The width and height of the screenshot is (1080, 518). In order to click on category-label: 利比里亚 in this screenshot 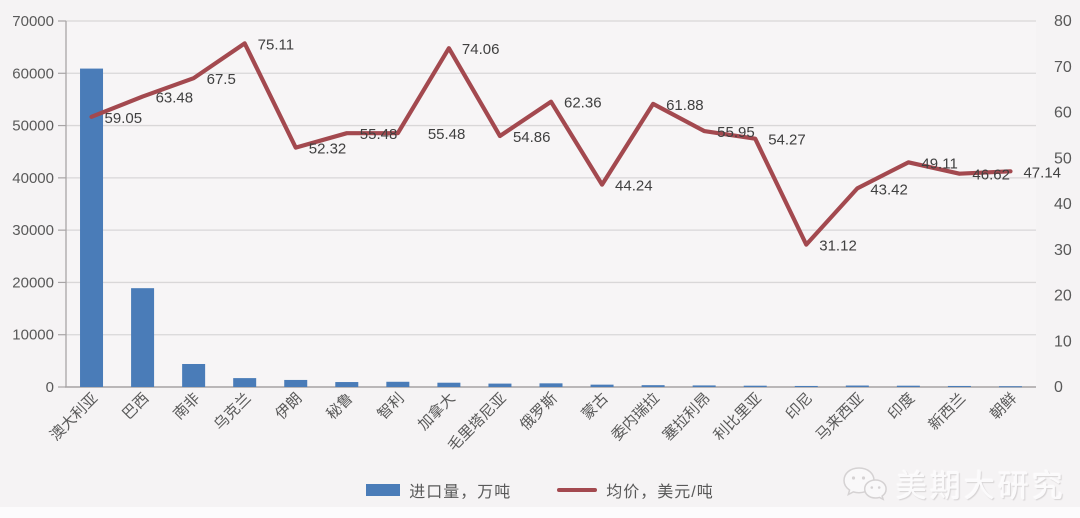, I will do `click(738, 417)`.